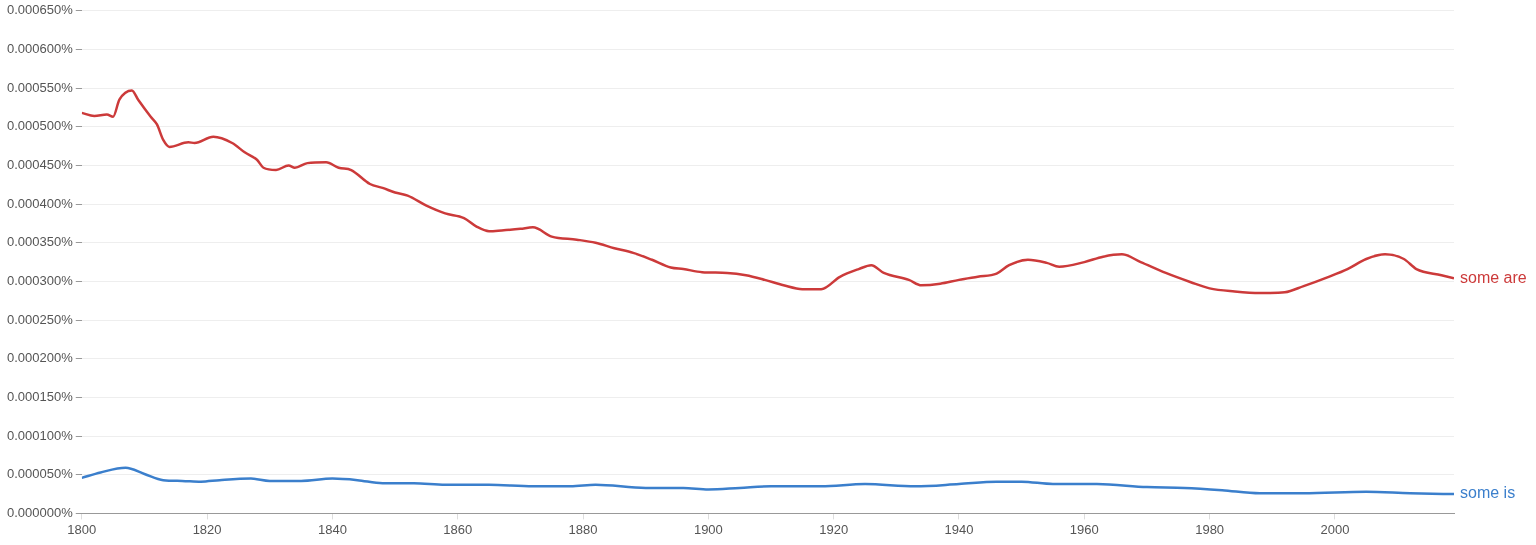  What do you see at coordinates (1084, 529) in the screenshot?
I see `x-tick-label: 1960` at bounding box center [1084, 529].